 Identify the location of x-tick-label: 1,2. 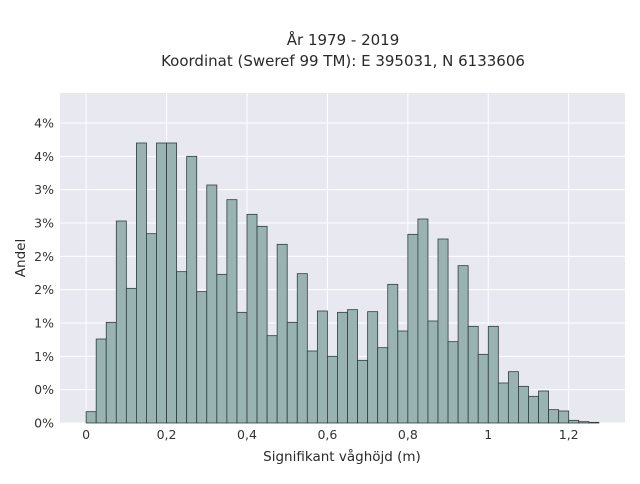
(569, 434).